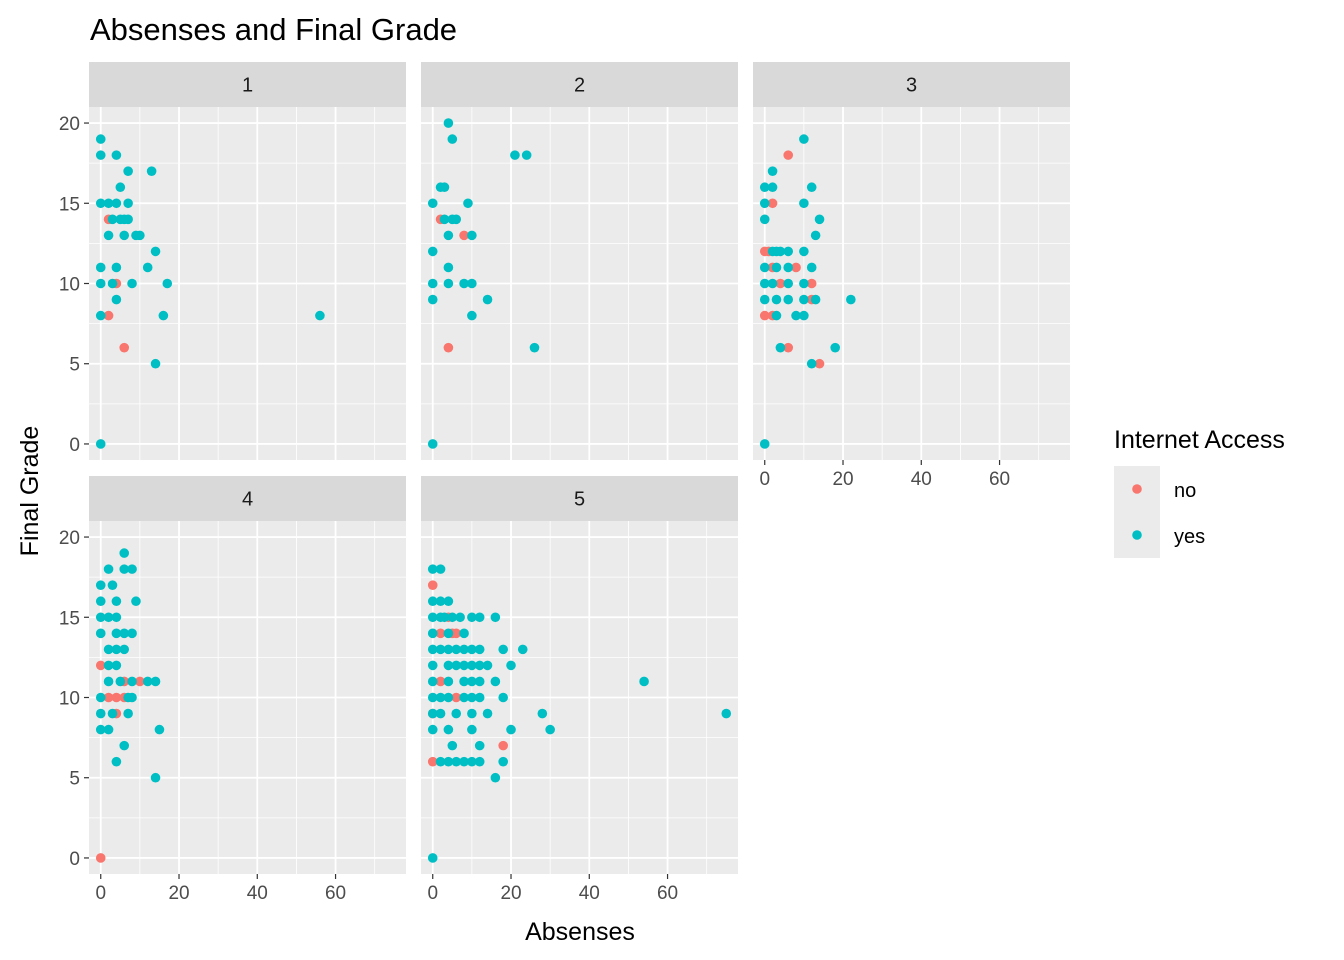 This screenshot has width=1344, height=960. What do you see at coordinates (1199, 492) in the screenshot?
I see `legend: Internet Access no yes` at bounding box center [1199, 492].